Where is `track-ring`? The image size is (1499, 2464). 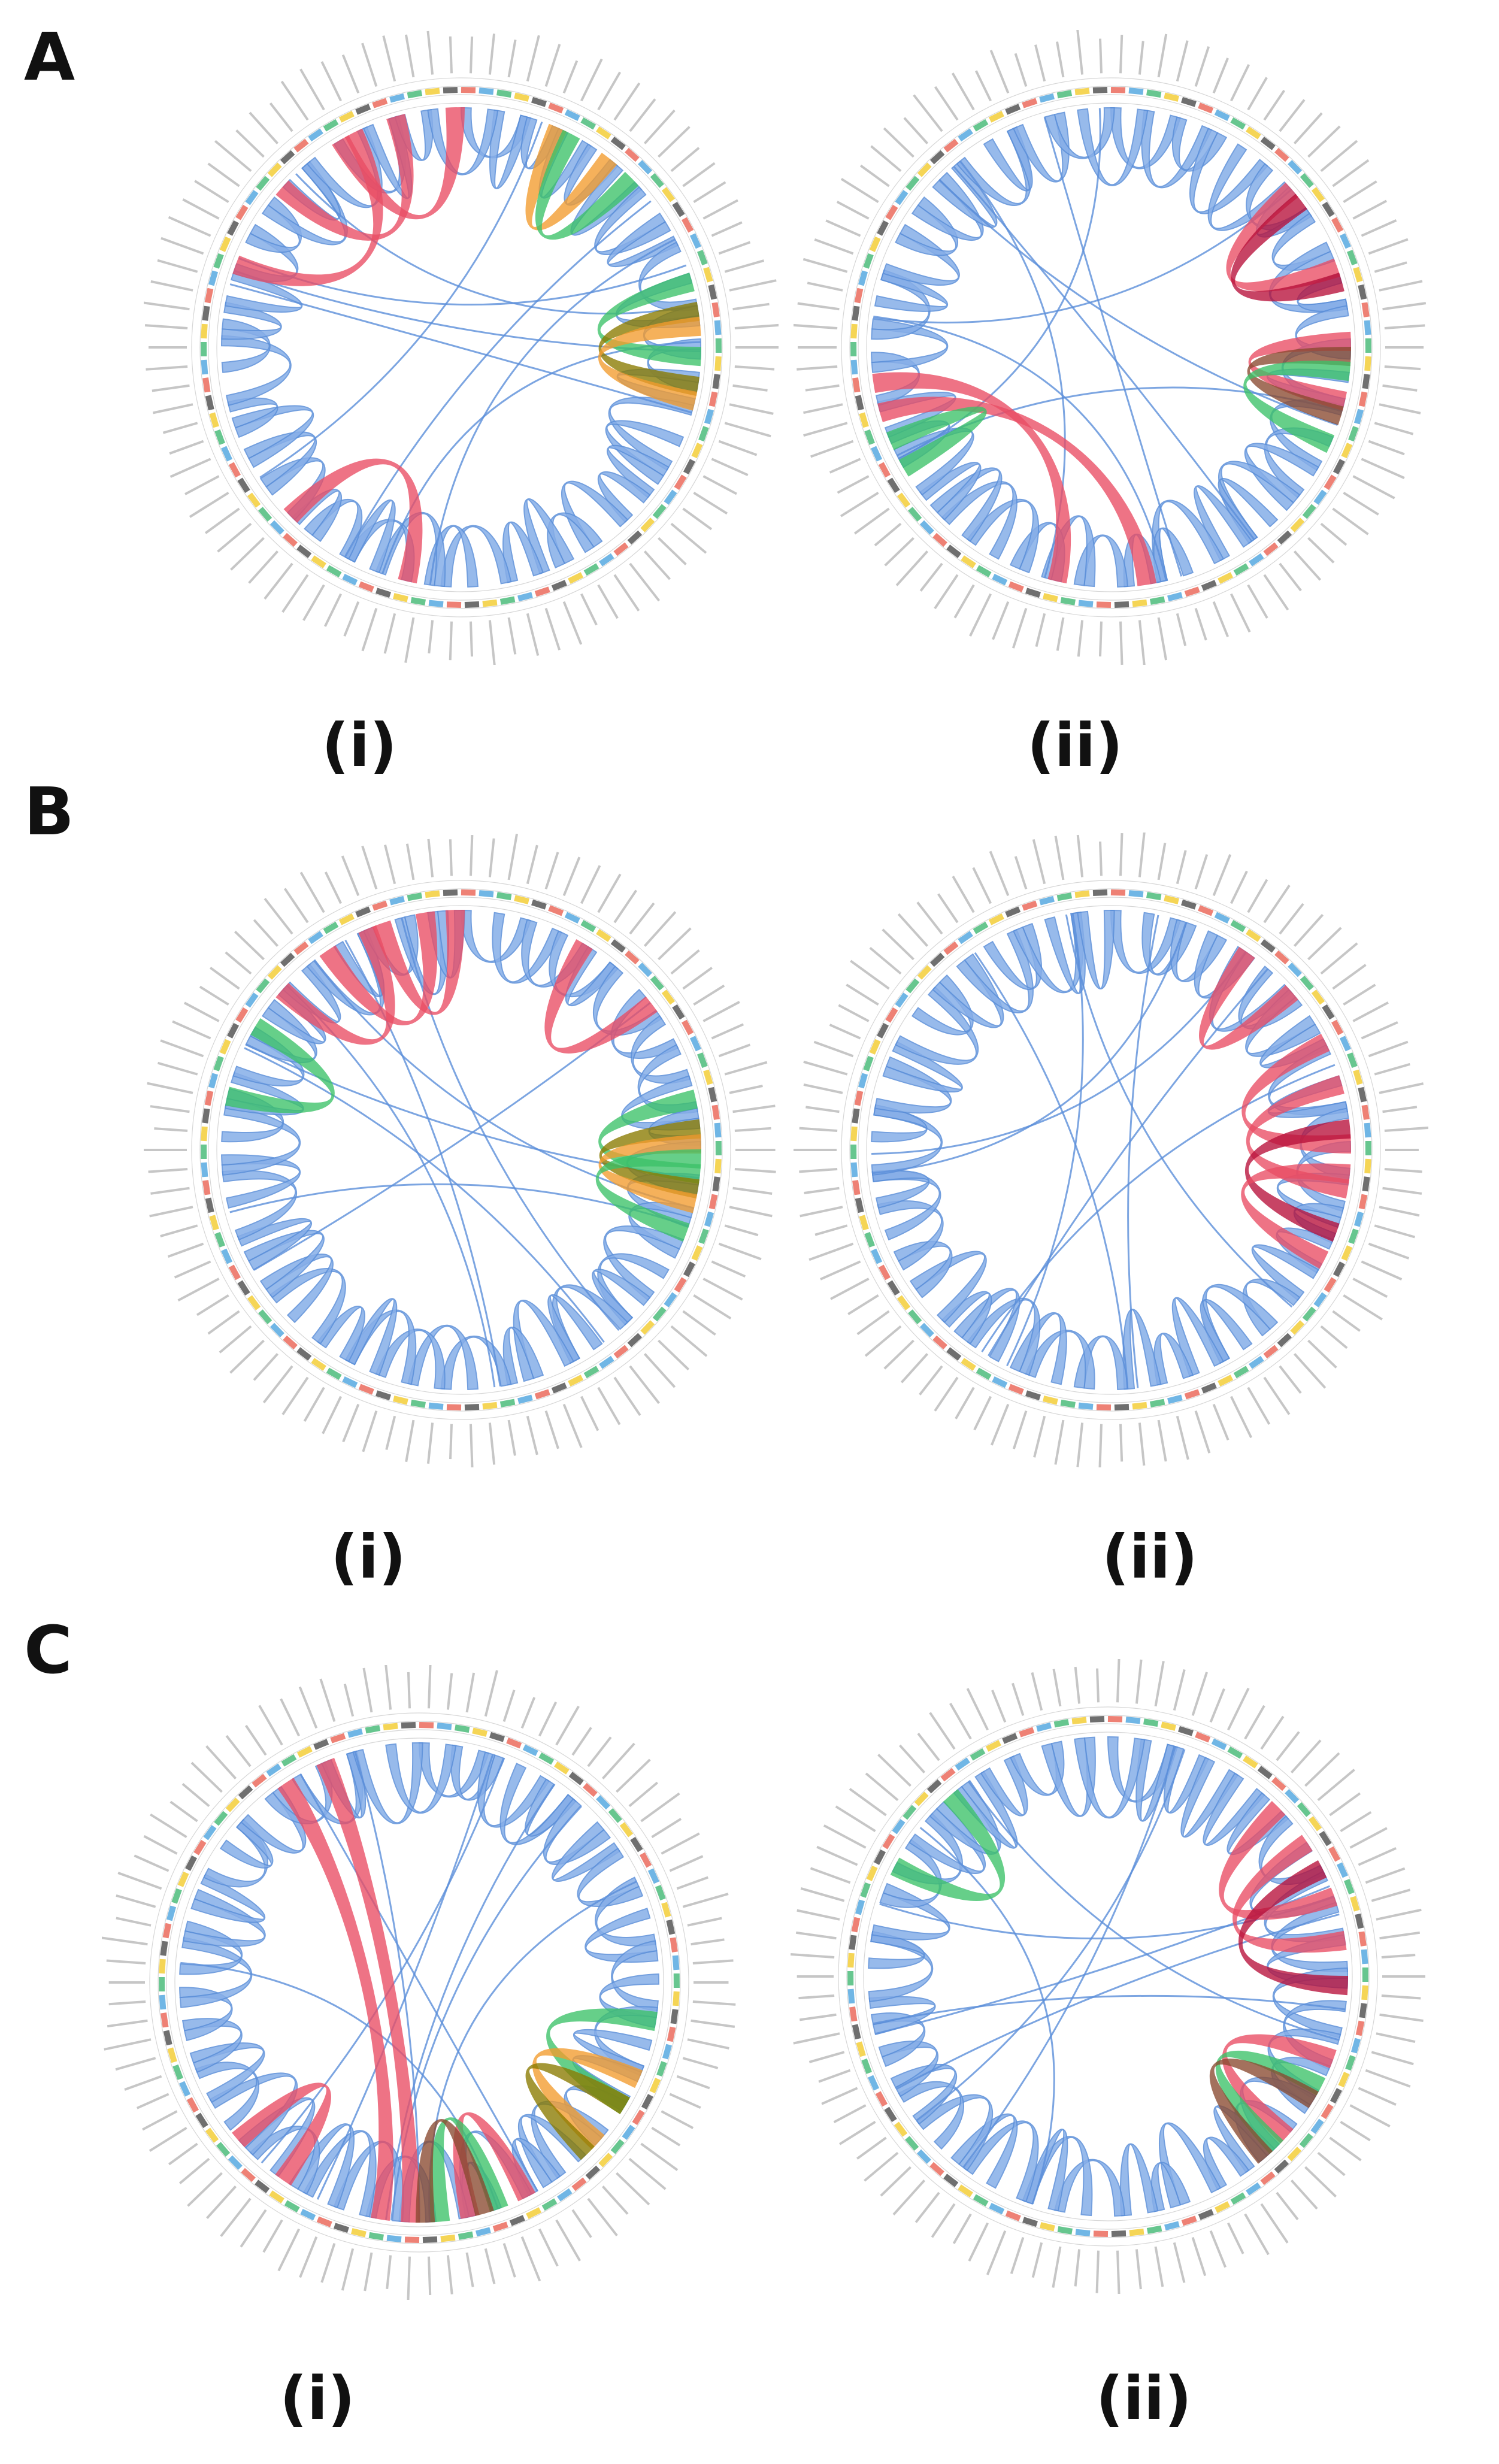 track-ring is located at coordinates (1111, 347).